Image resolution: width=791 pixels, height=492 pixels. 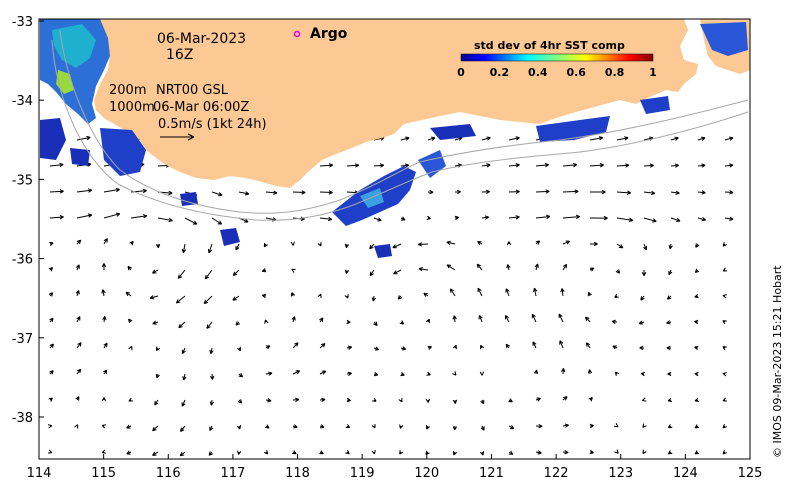 I want to click on colorbar-title: std dev of 4hr SST comp, so click(x=549, y=45).